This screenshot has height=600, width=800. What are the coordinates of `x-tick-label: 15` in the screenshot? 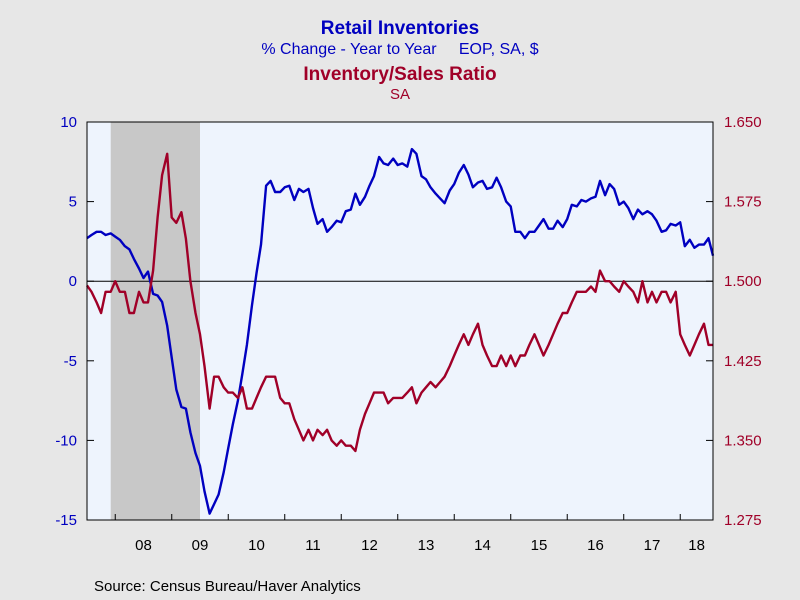 It's located at (539, 545).